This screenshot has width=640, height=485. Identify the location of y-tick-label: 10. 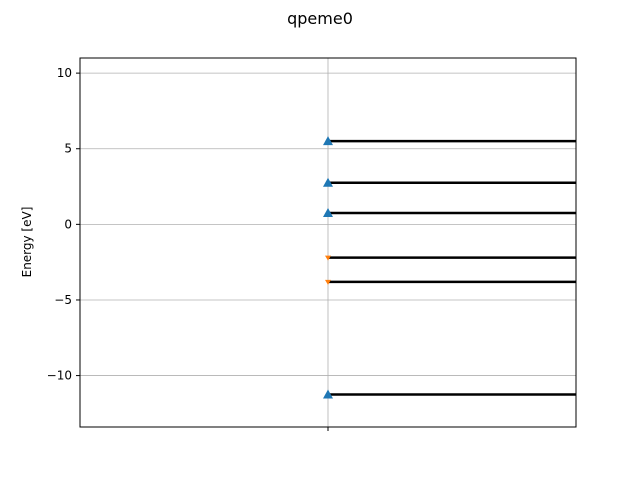
(64, 73).